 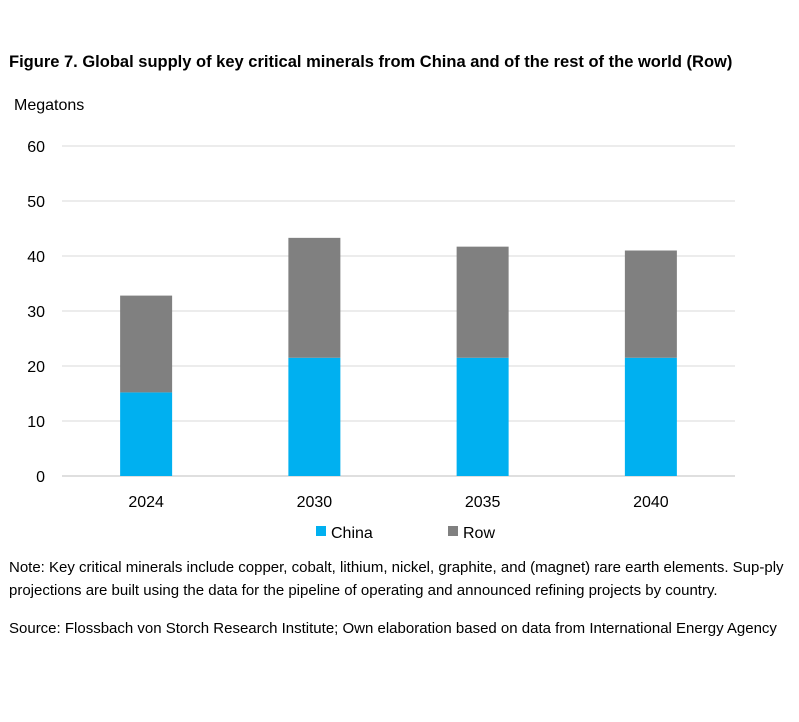 I want to click on bar-row-2030, so click(x=314, y=297).